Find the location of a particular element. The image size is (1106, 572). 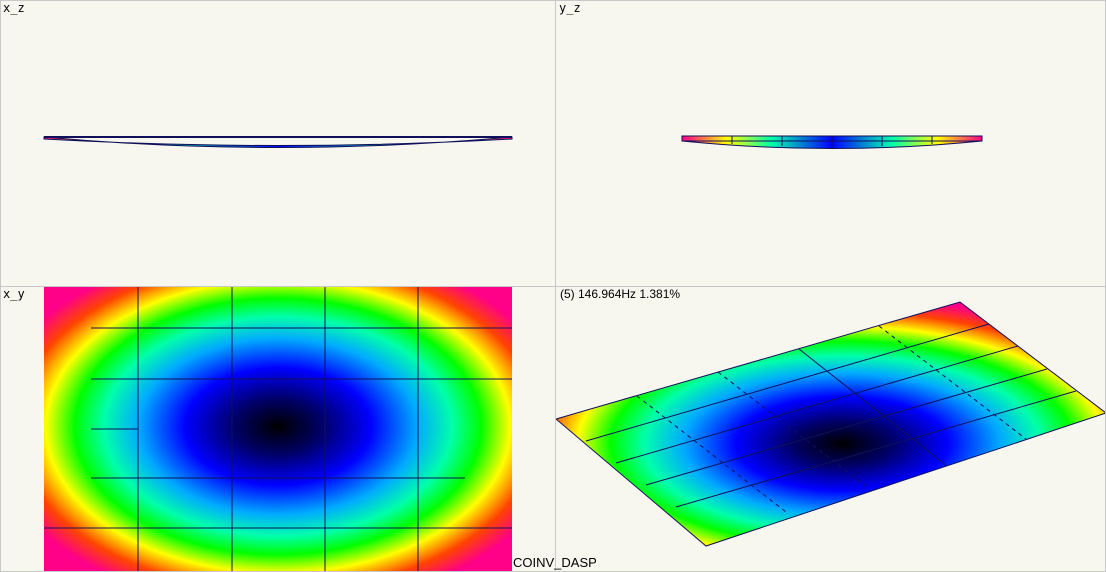

viewport-yz-label: y_z is located at coordinates (570, 8).